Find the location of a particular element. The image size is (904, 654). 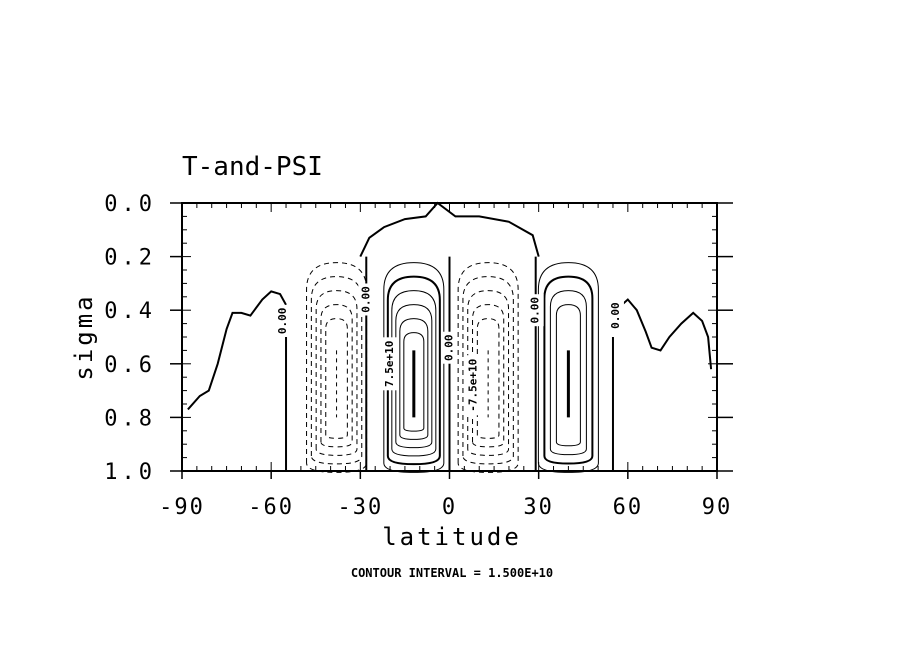

contour-interval-note: CONTOUR INTERVAL = 1.500E+10 is located at coordinates (452, 573).